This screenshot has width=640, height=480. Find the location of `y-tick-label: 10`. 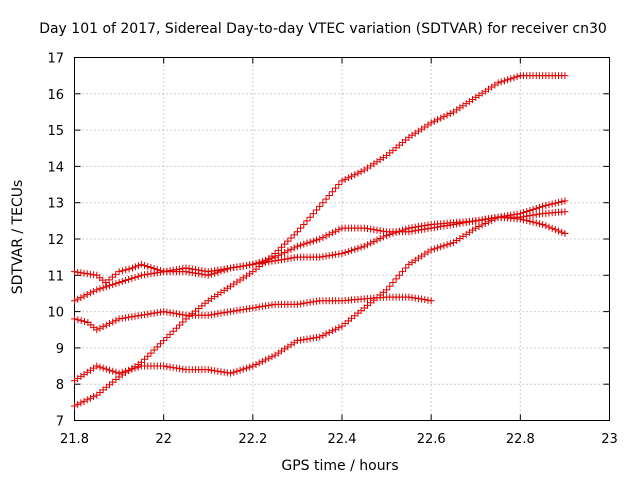

y-tick-label: 10 is located at coordinates (55, 313).